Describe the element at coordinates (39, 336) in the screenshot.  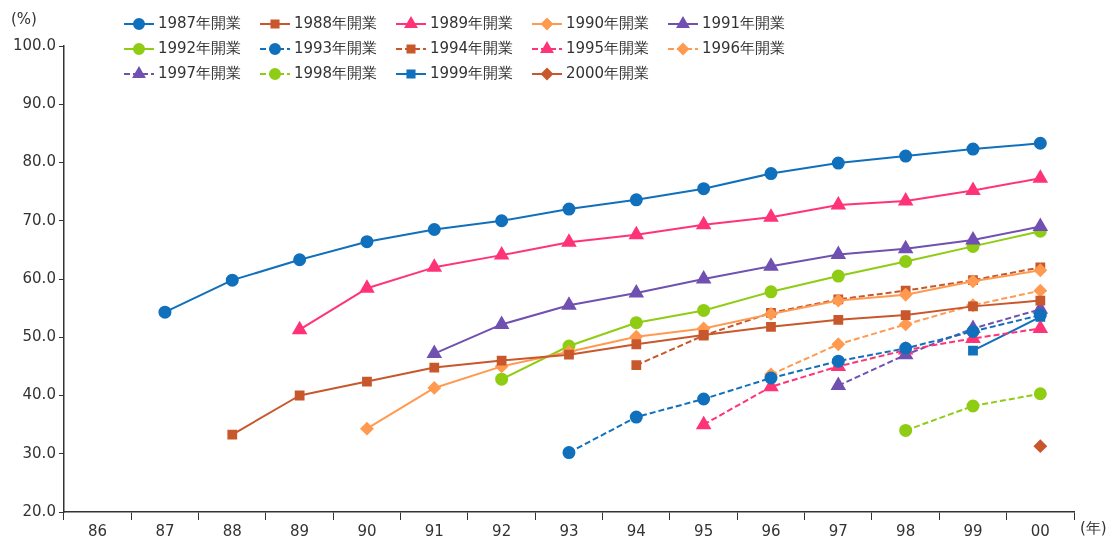
I see `y-tick-label: 50.0` at that location.